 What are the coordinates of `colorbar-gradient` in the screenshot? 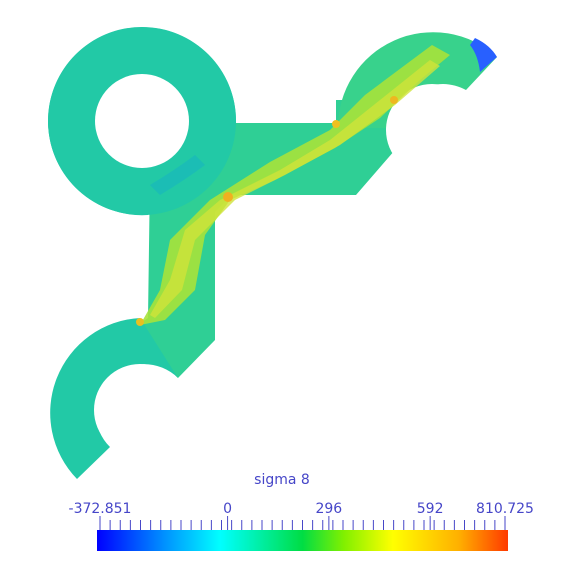 It's located at (302, 540).